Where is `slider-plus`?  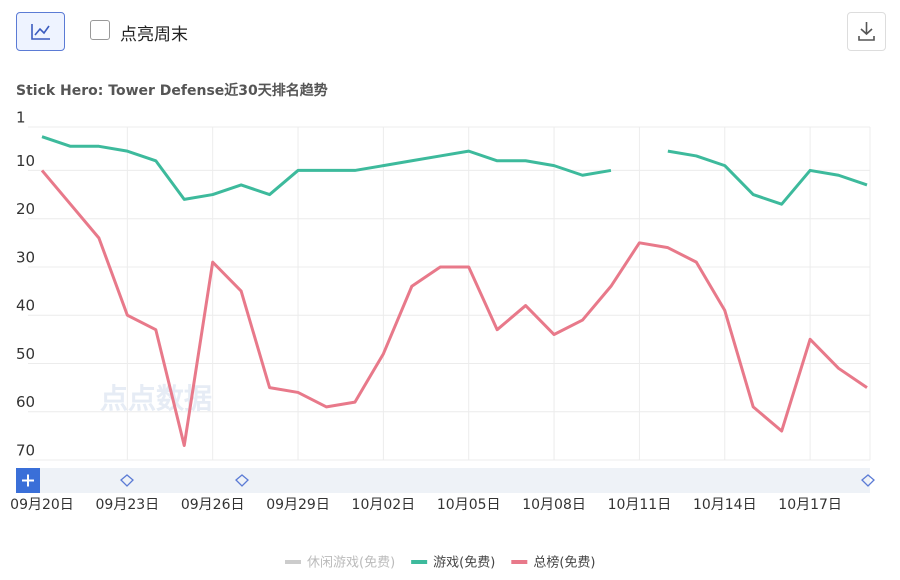 slider-plus is located at coordinates (28, 480).